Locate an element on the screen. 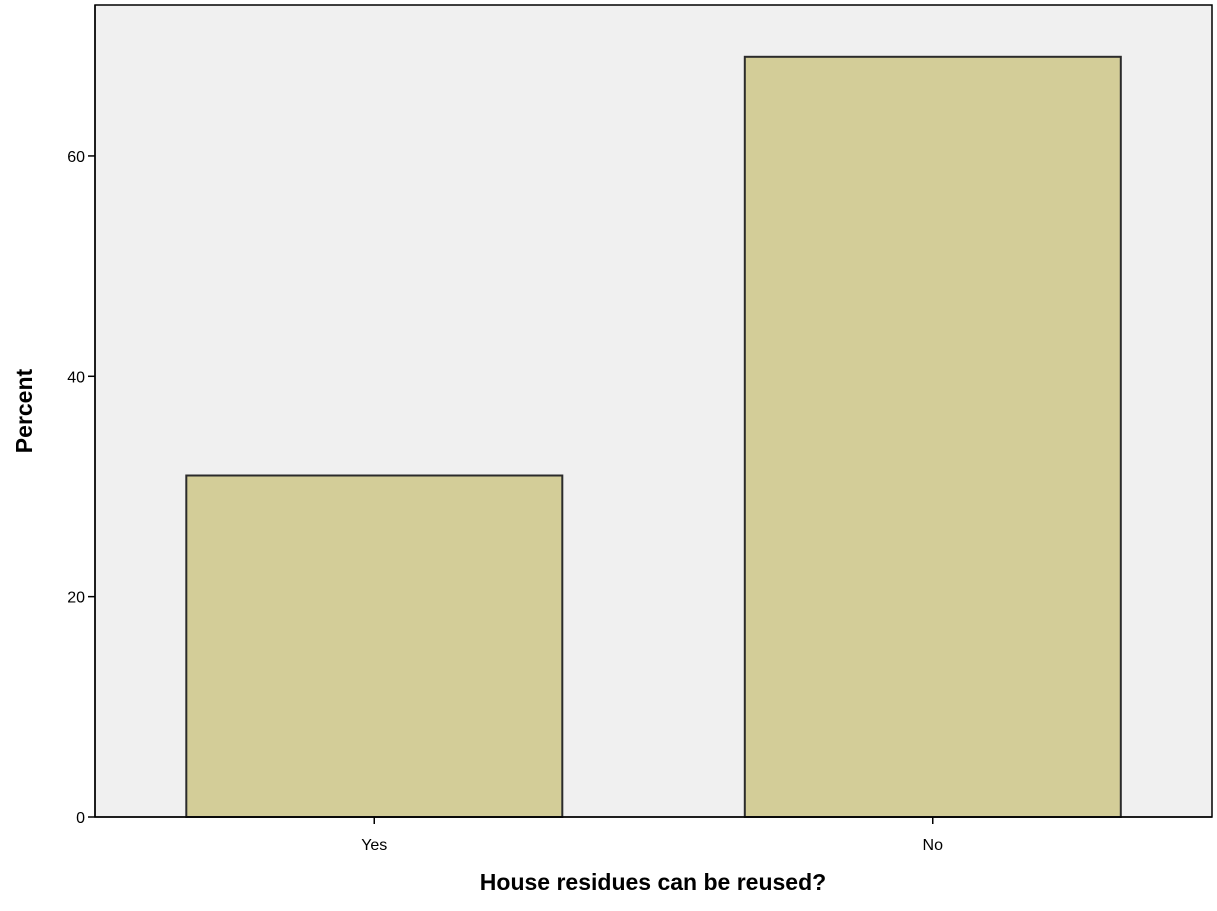 This screenshot has width=1217, height=911. x-axis-title: House residues can be reused? is located at coordinates (653, 882).